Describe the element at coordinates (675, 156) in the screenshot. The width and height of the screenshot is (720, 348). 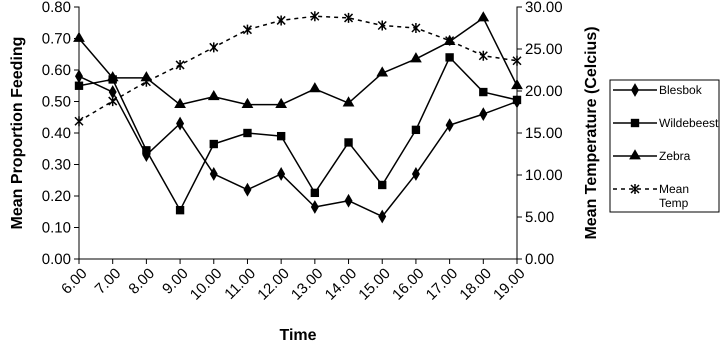
I see `legend-label: Zebra` at that location.